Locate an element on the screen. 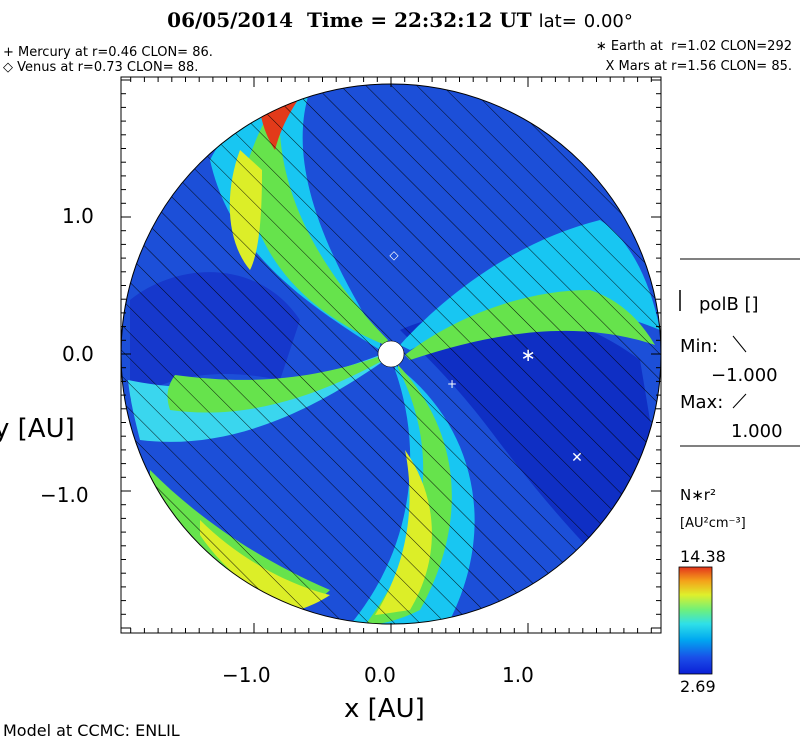 The width and height of the screenshot is (800, 746). model-credit: Model at CCMC: ENLIL is located at coordinates (91, 730).